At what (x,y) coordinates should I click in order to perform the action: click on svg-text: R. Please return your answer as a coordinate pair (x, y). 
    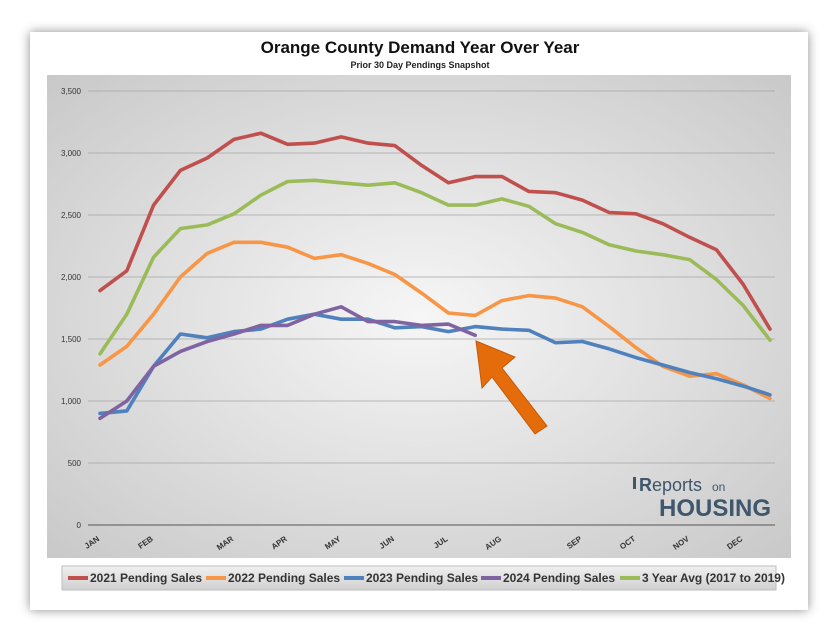
    Looking at the image, I should click on (645, 485).